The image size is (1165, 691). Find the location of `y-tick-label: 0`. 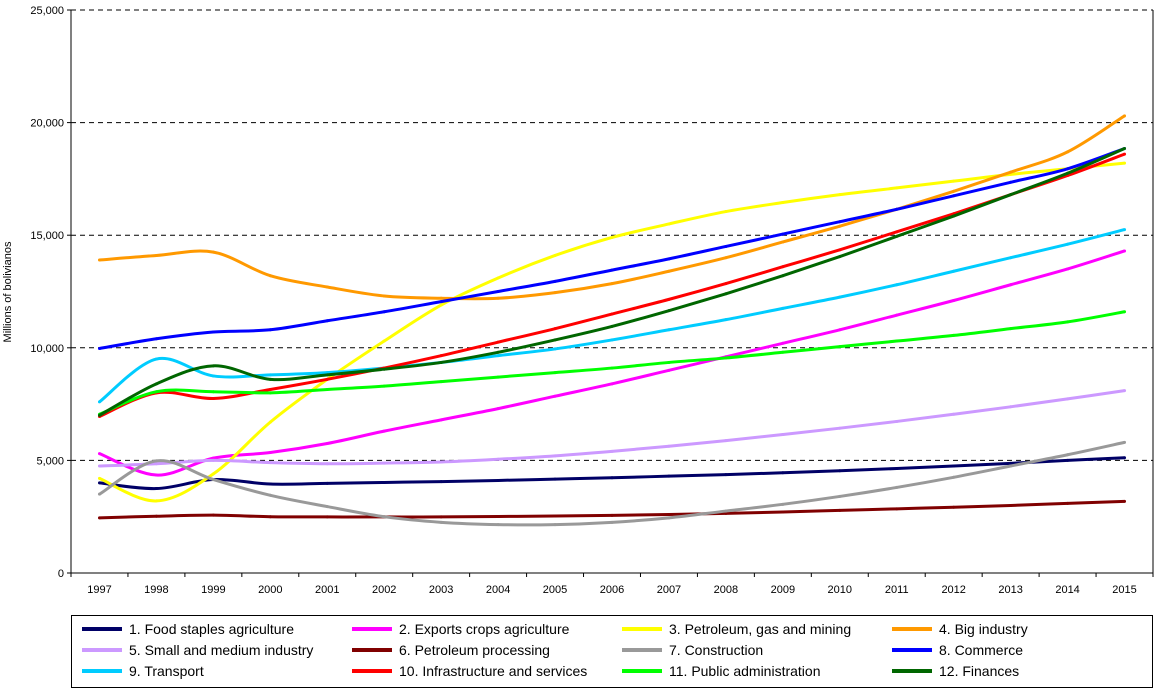

y-tick-label: 0 is located at coordinates (61, 574).